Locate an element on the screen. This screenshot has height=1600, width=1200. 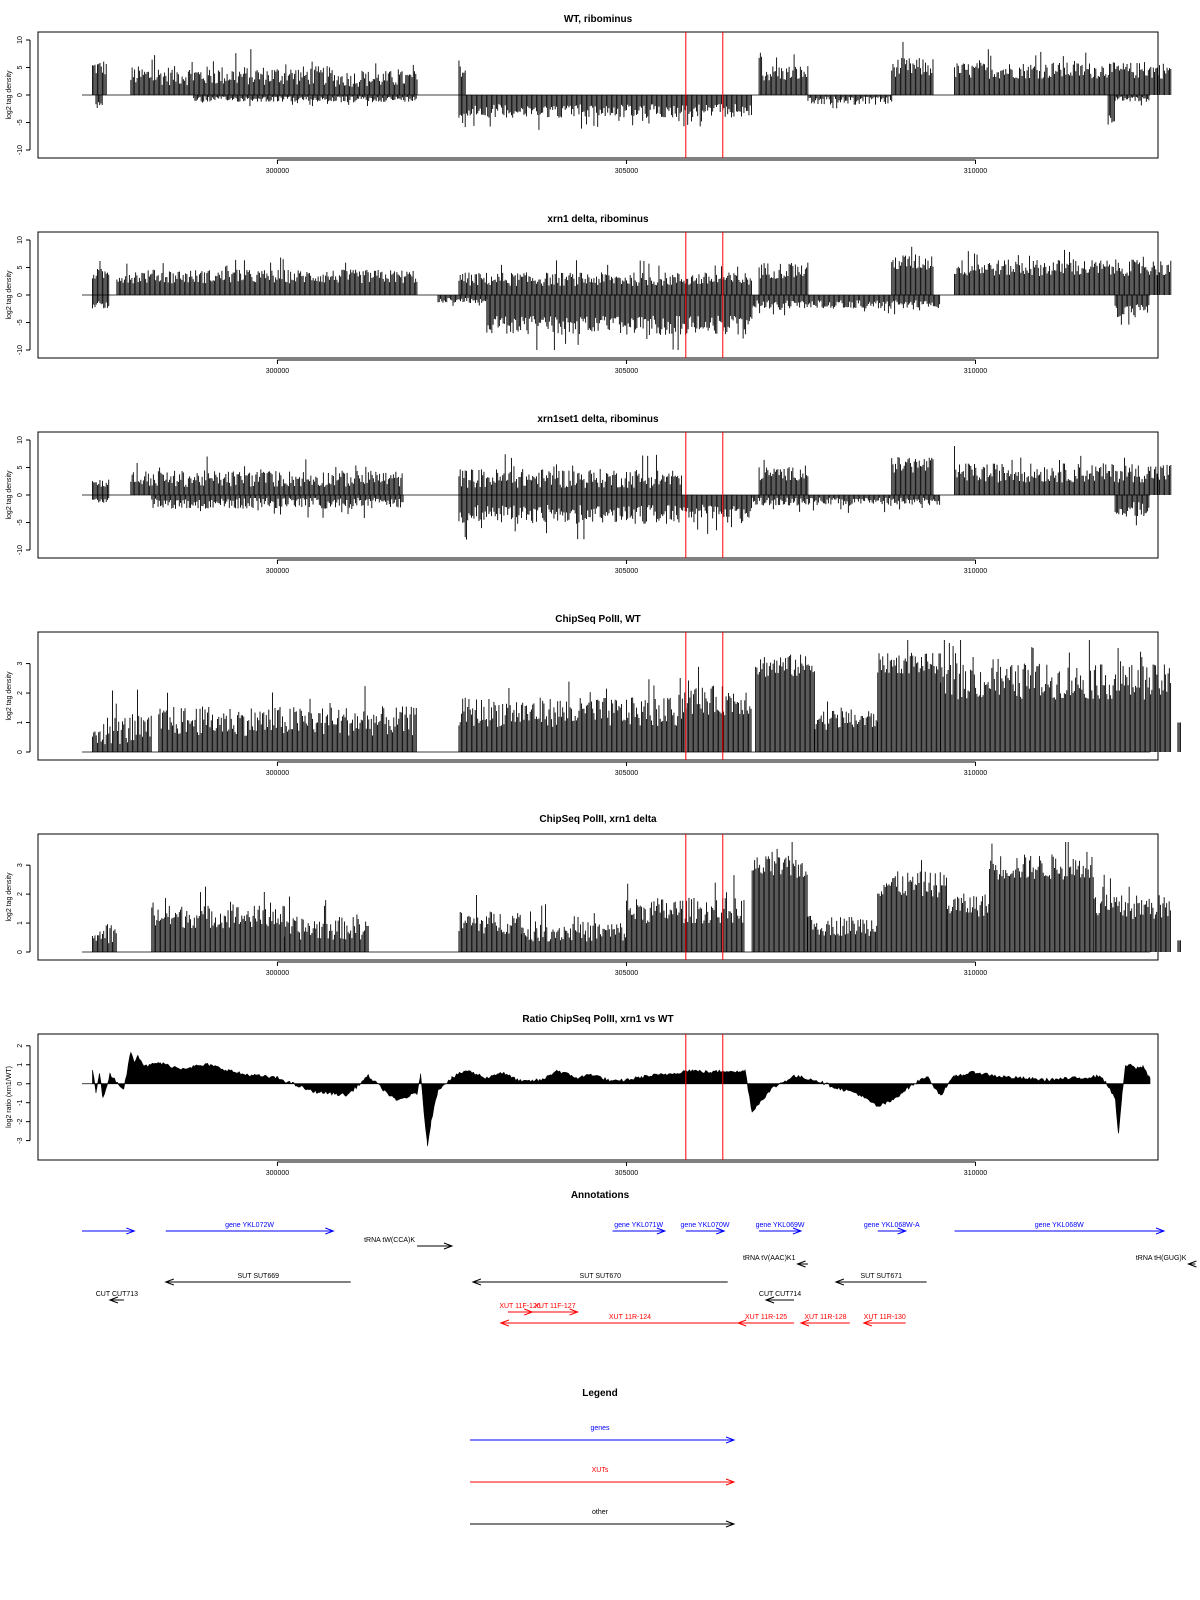
annotation-label: XUT 11R-130 is located at coordinates (885, 1317).